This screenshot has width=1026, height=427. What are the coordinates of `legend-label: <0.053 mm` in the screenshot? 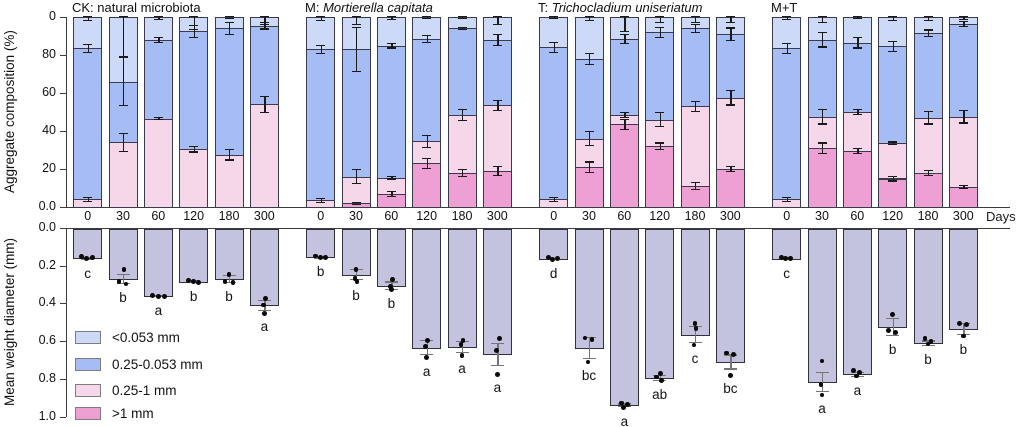 It's located at (146, 337).